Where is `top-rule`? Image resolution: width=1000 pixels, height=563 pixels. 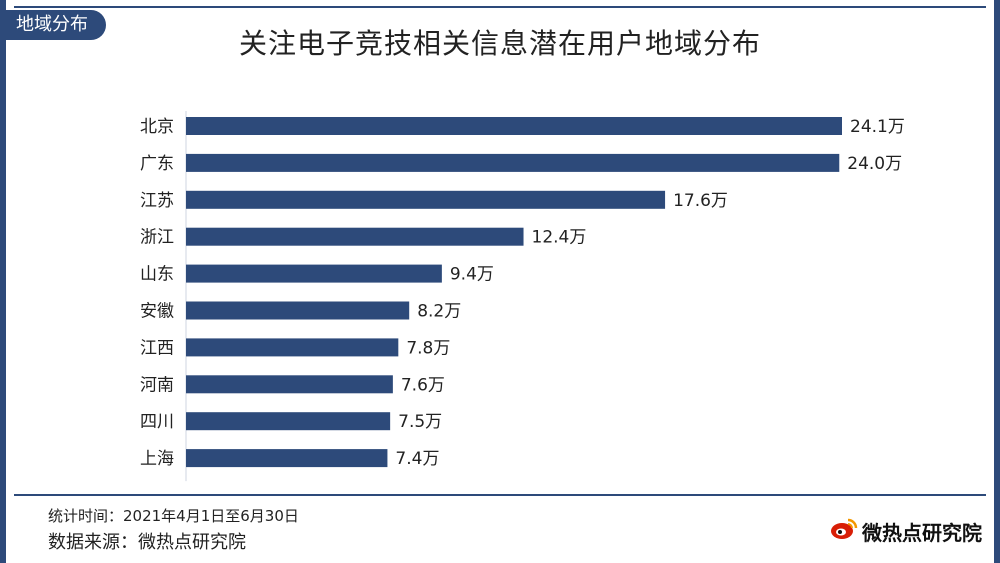 top-rule is located at coordinates (500, 7).